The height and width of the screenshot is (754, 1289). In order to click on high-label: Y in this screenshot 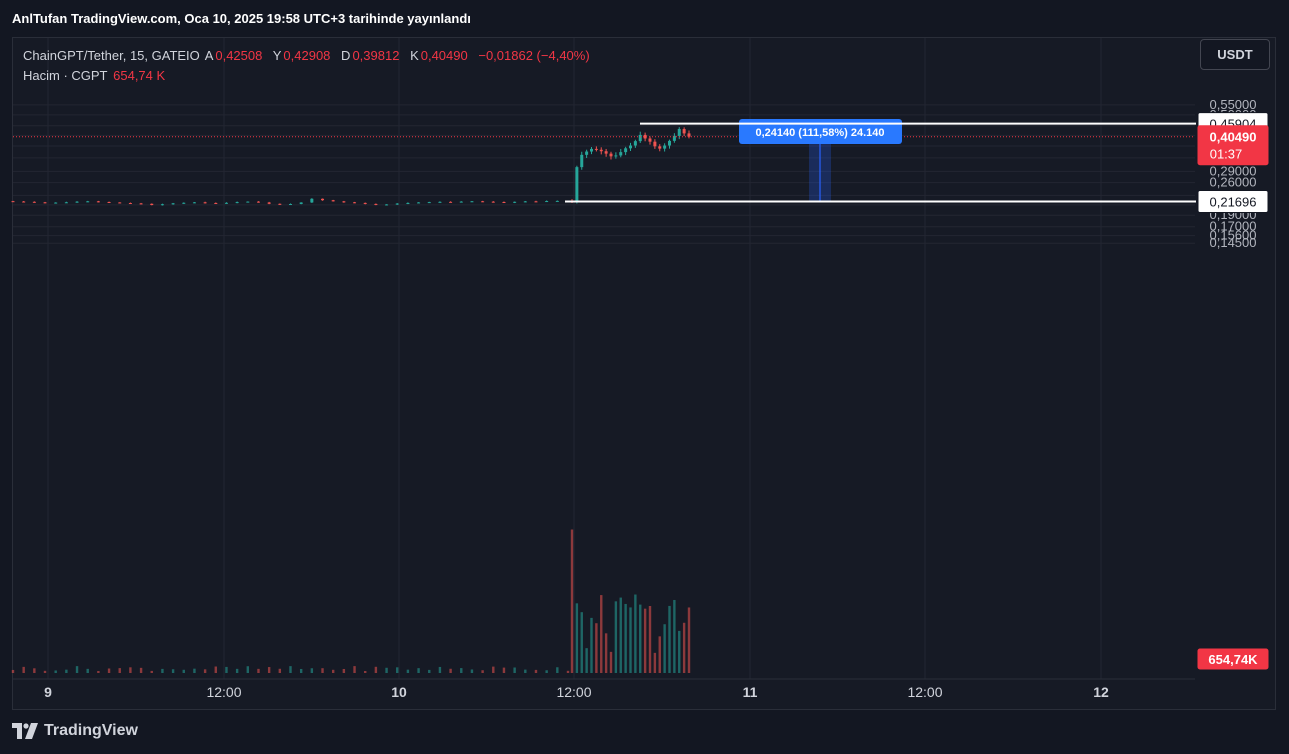, I will do `click(277, 55)`.